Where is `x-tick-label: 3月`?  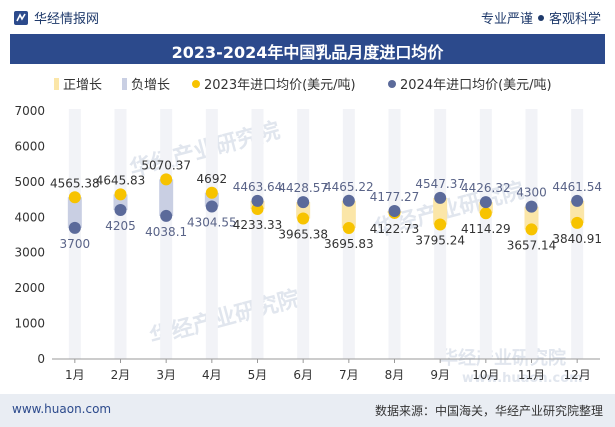
x-tick-label: 3月 is located at coordinates (166, 375).